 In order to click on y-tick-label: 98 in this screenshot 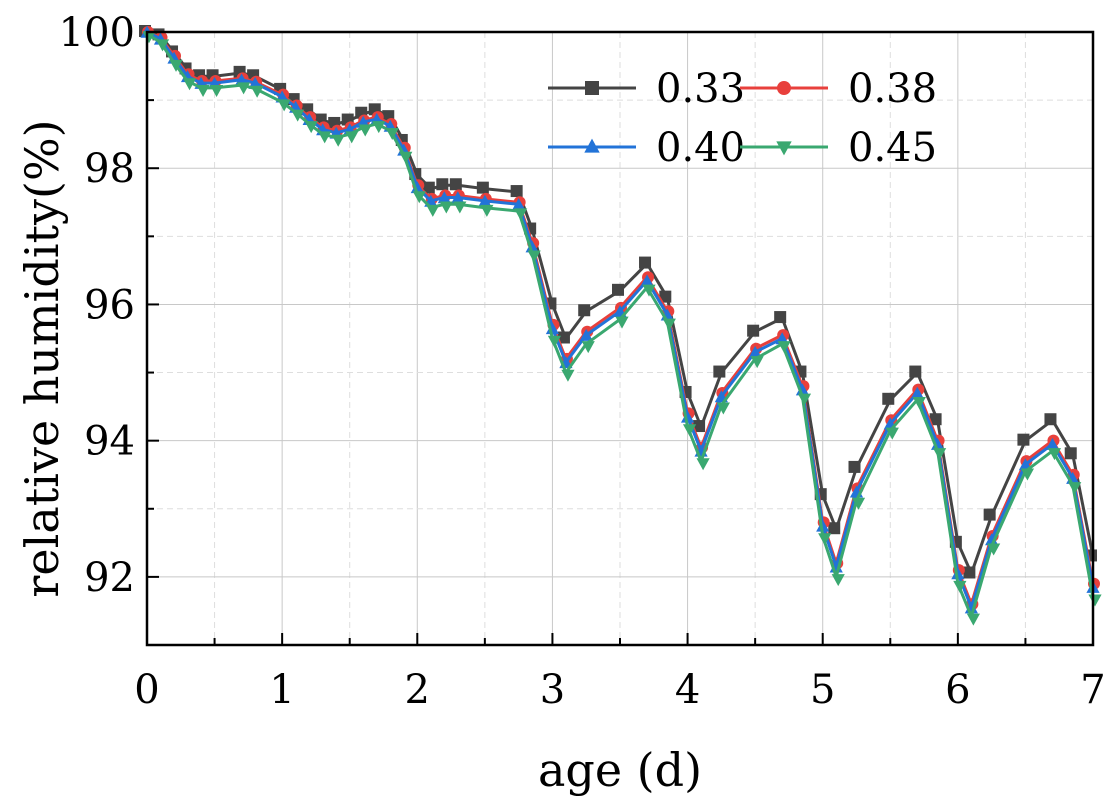, I will do `click(109, 169)`.